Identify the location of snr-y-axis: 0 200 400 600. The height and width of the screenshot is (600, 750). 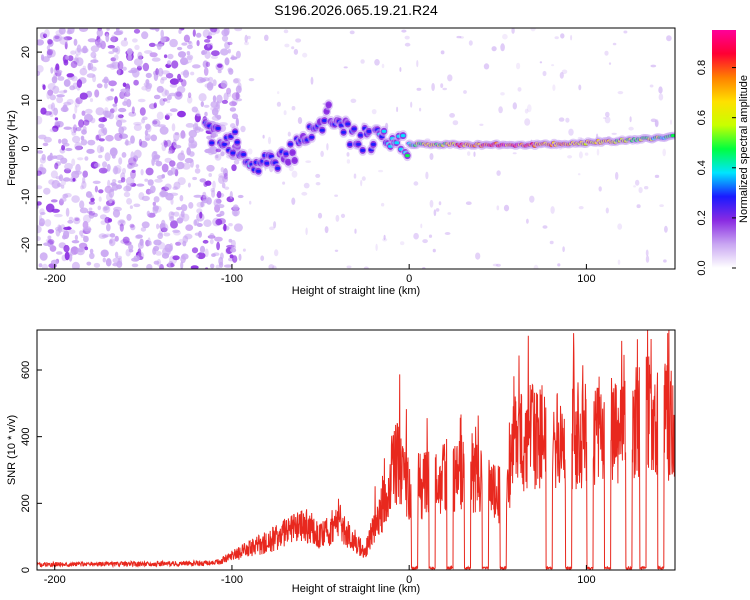
(31, 467).